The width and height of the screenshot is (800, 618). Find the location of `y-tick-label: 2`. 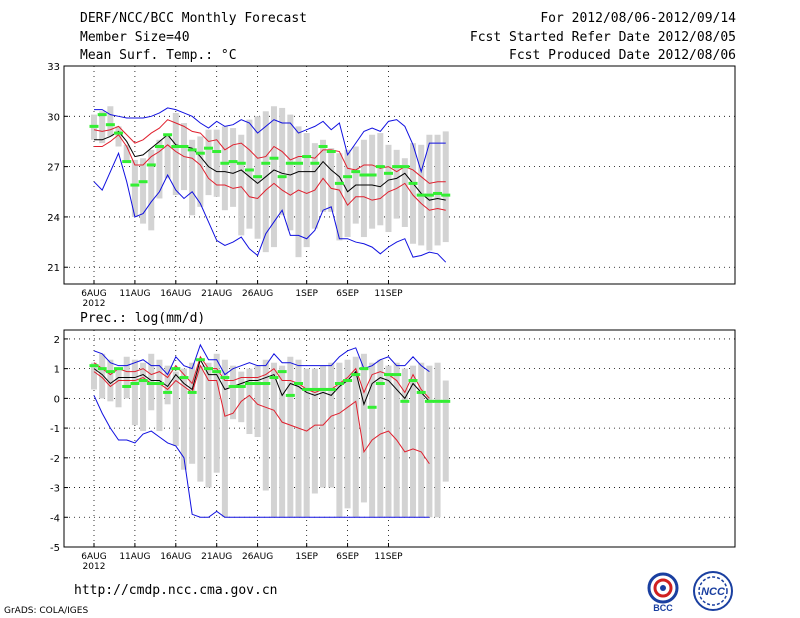

y-tick-label: 2 is located at coordinates (57, 340).